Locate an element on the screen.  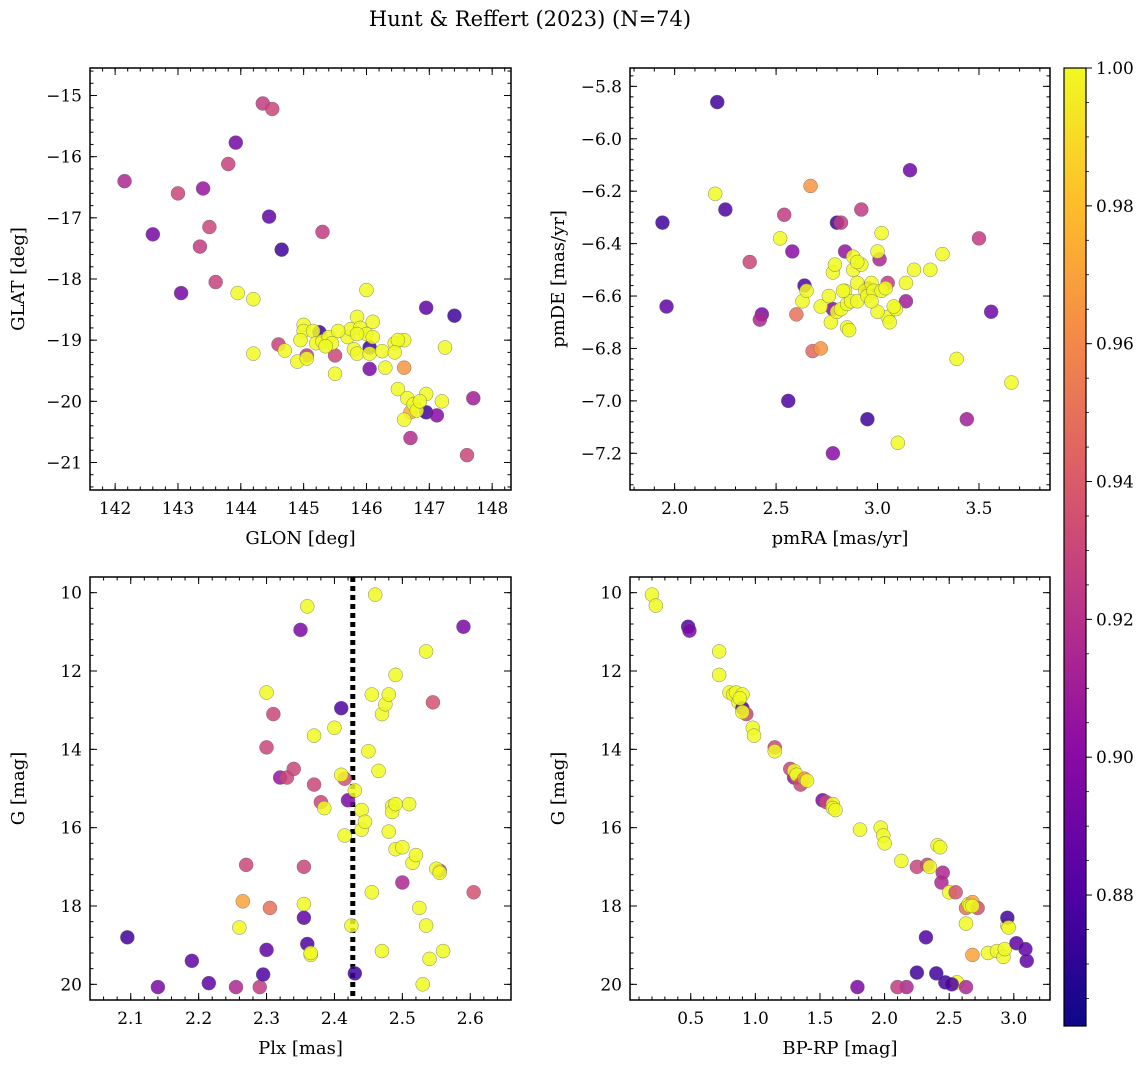
x-axis-label: pmRA [mas/yr] is located at coordinates (840, 538).